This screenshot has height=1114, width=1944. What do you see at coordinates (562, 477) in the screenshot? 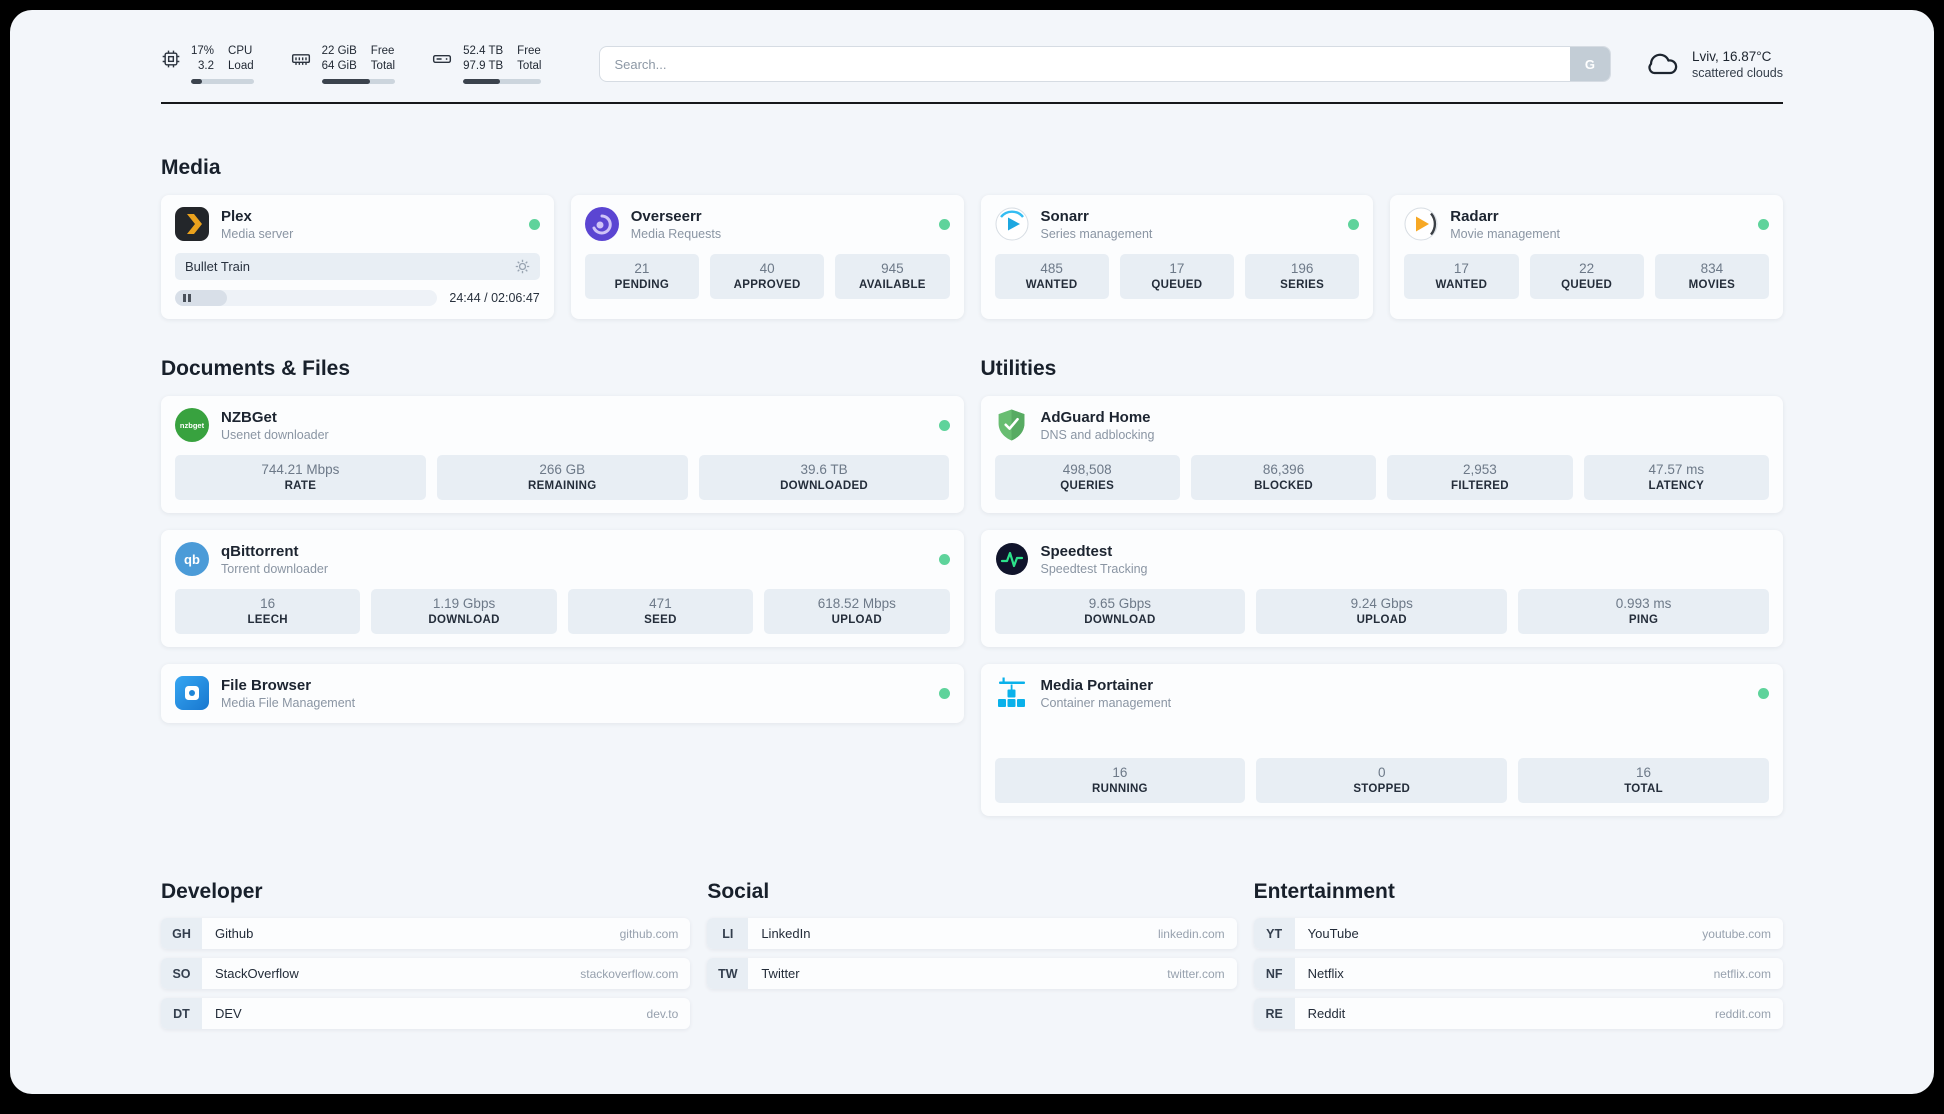
I see `stat-remaining: 266 GB REMAINING` at bounding box center [562, 477].